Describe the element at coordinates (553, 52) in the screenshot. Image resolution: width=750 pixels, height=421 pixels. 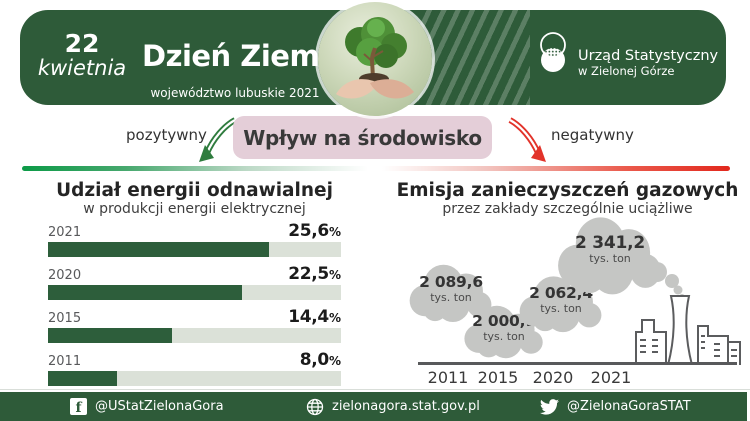
I see `logo-circles-icon` at that location.